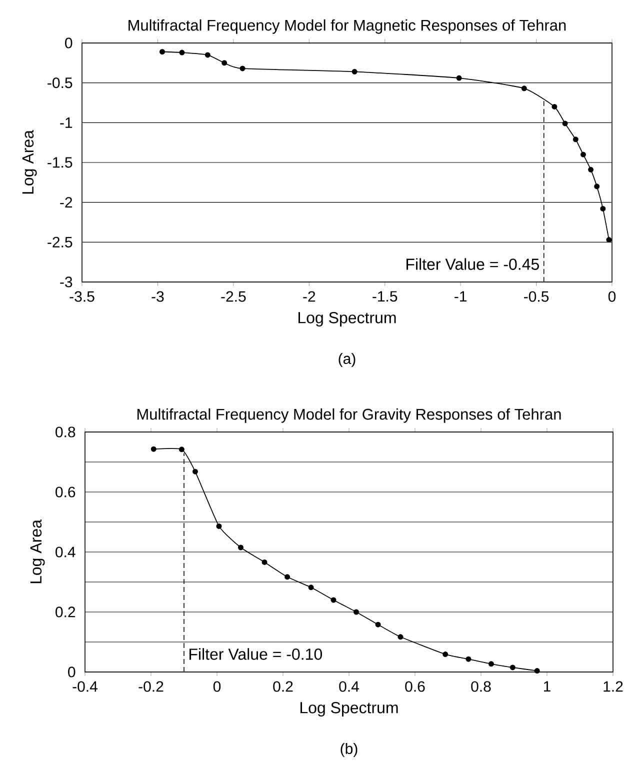  Describe the element at coordinates (151, 686) in the screenshot. I see `x-tick-label: -0.2` at that location.